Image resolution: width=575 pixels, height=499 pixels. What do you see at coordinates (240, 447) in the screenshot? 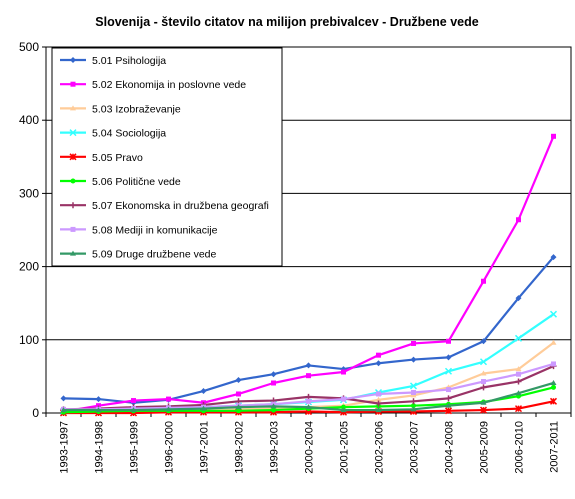
I see `x-tick-label: 1998-2002` at bounding box center [240, 447].